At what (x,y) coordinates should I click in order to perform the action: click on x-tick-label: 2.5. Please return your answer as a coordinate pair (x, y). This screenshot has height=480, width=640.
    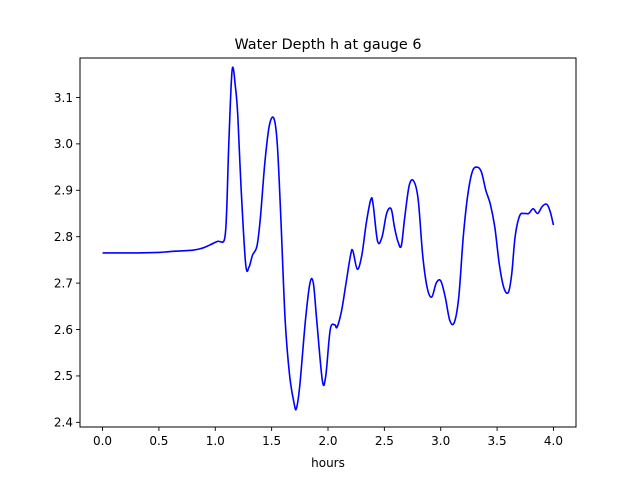
    Looking at the image, I should click on (384, 441).